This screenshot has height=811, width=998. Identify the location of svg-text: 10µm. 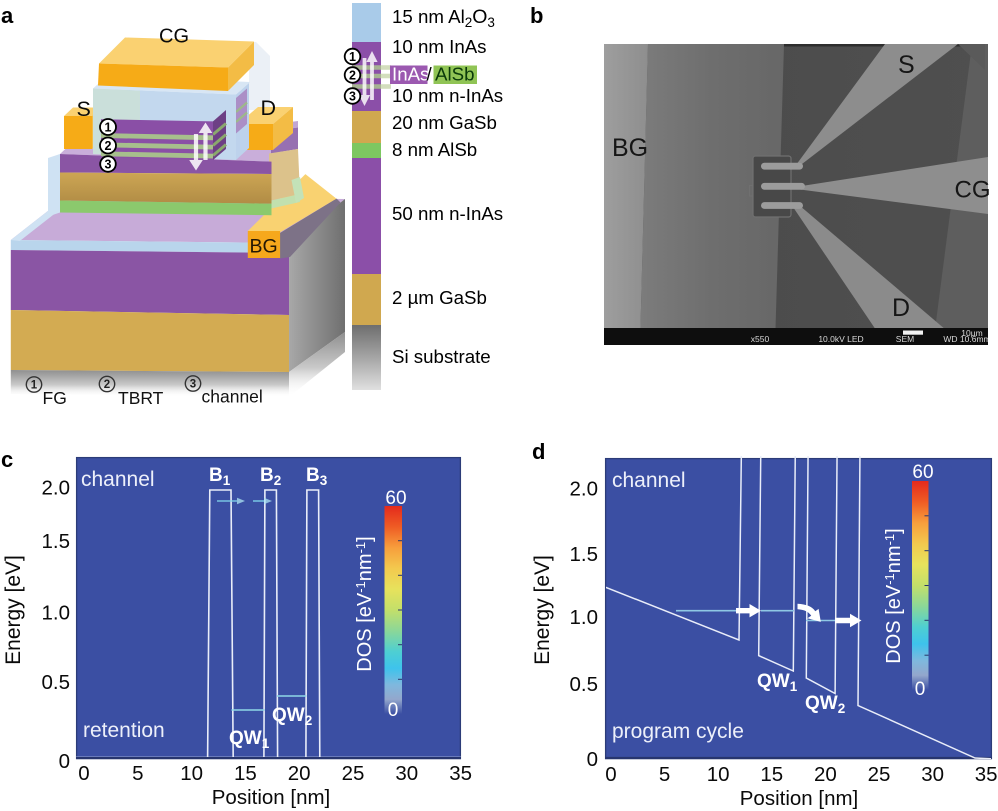
(971, 333).